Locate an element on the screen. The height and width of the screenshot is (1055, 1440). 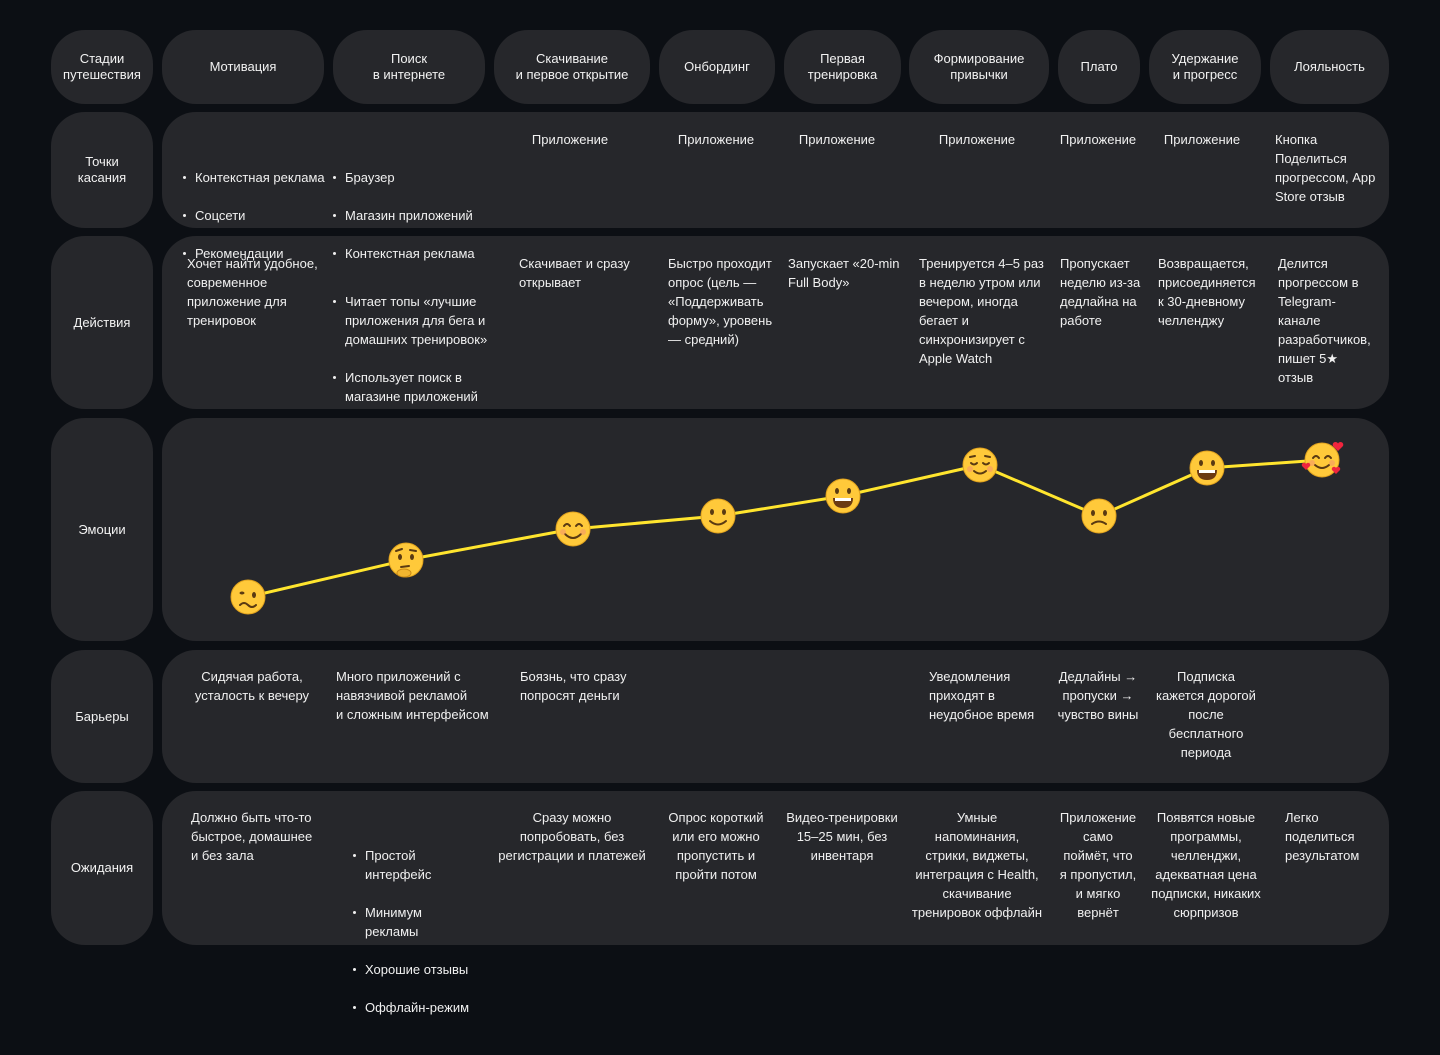
row-label-stages: Стадии путешествия is located at coordinates (102, 67).